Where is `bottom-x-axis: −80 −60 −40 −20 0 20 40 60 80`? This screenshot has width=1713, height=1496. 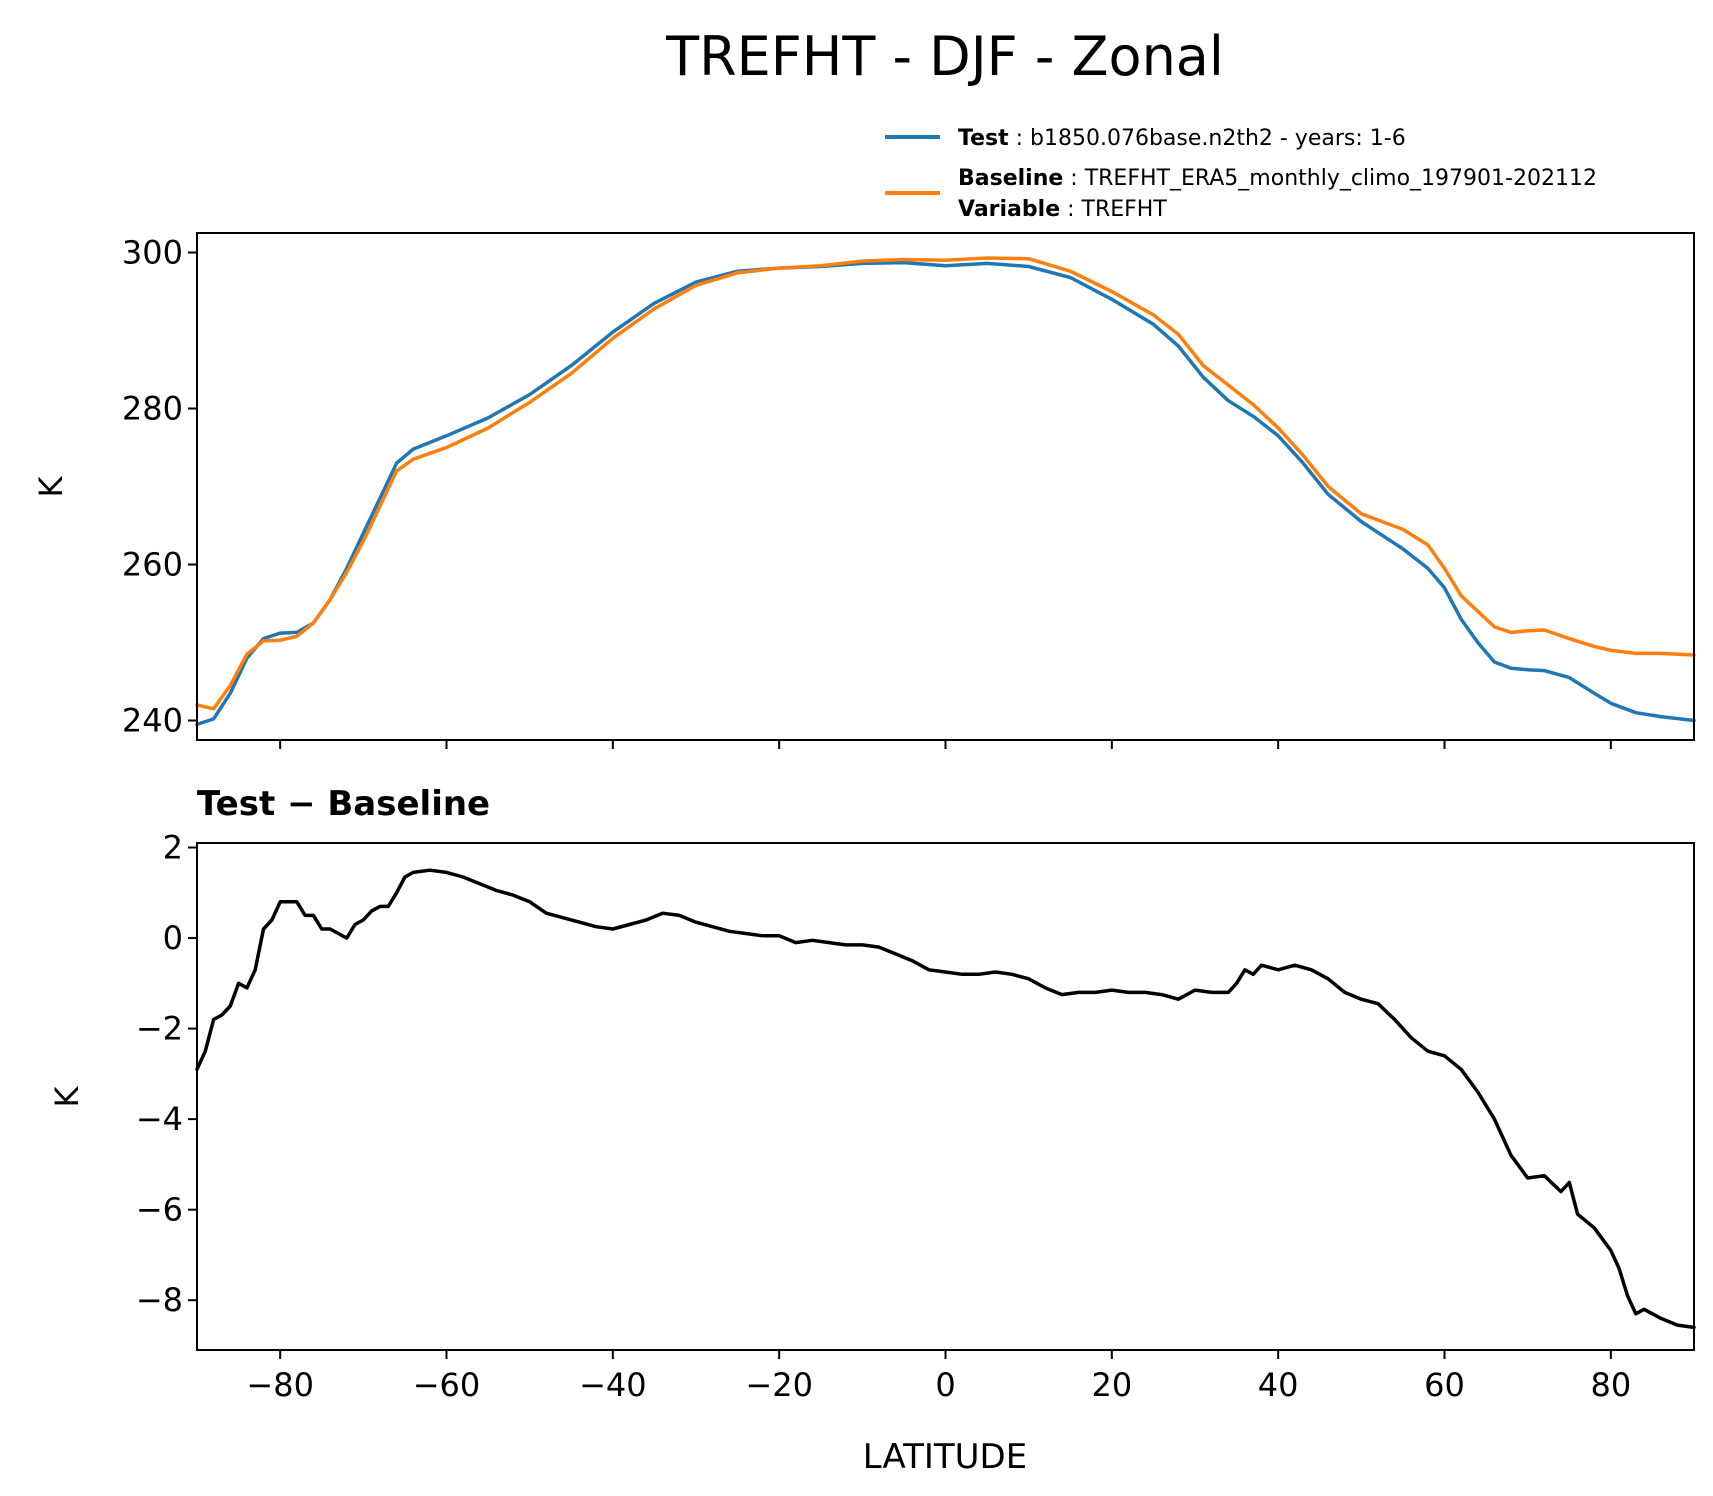 bottom-x-axis: −80 −60 −40 −20 0 20 40 60 80 is located at coordinates (938, 1377).